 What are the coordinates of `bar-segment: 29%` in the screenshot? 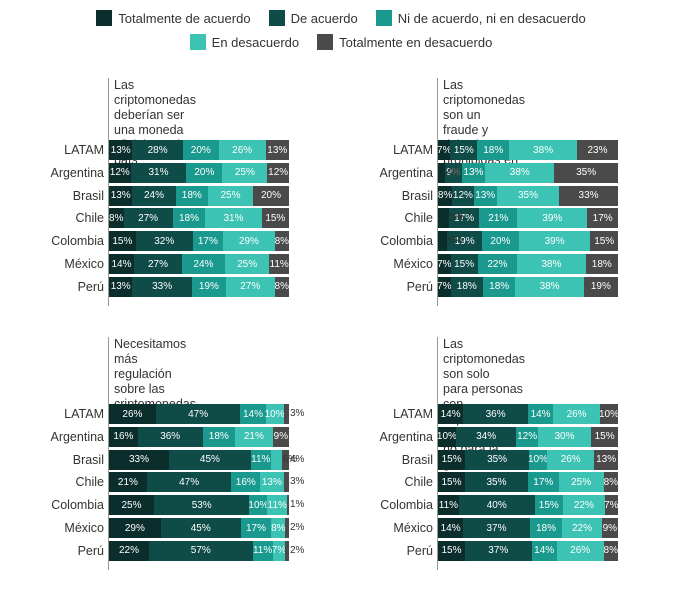 It's located at (249, 241).